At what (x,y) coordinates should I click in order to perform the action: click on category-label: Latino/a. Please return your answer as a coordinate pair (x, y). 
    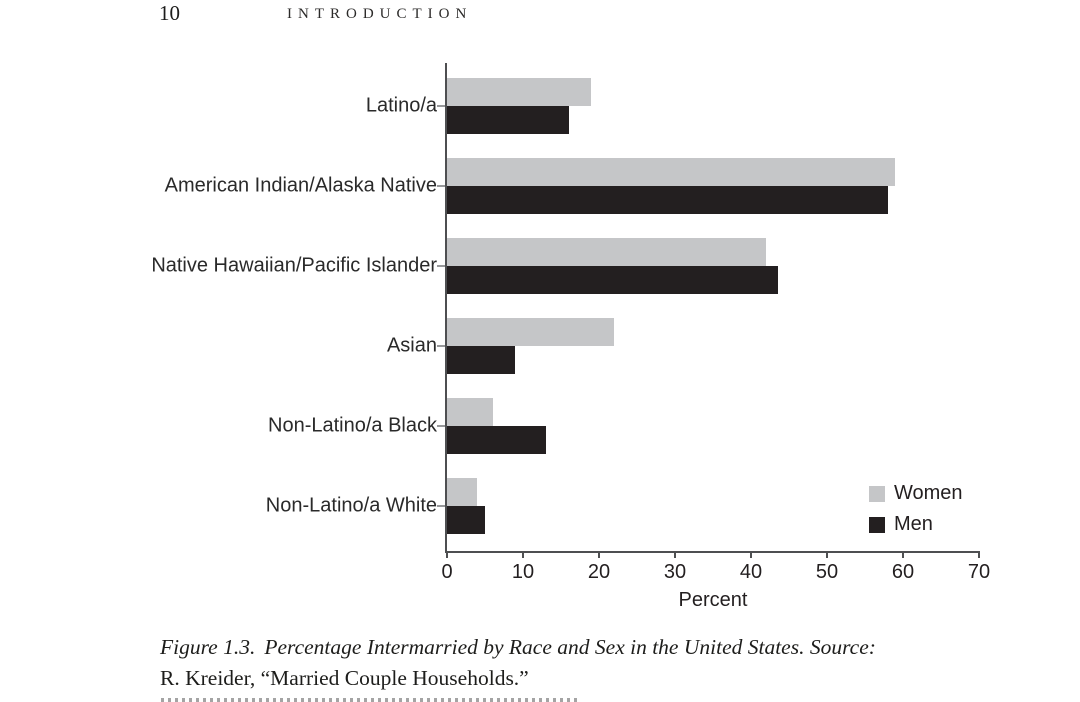
    Looking at the image, I should click on (401, 105).